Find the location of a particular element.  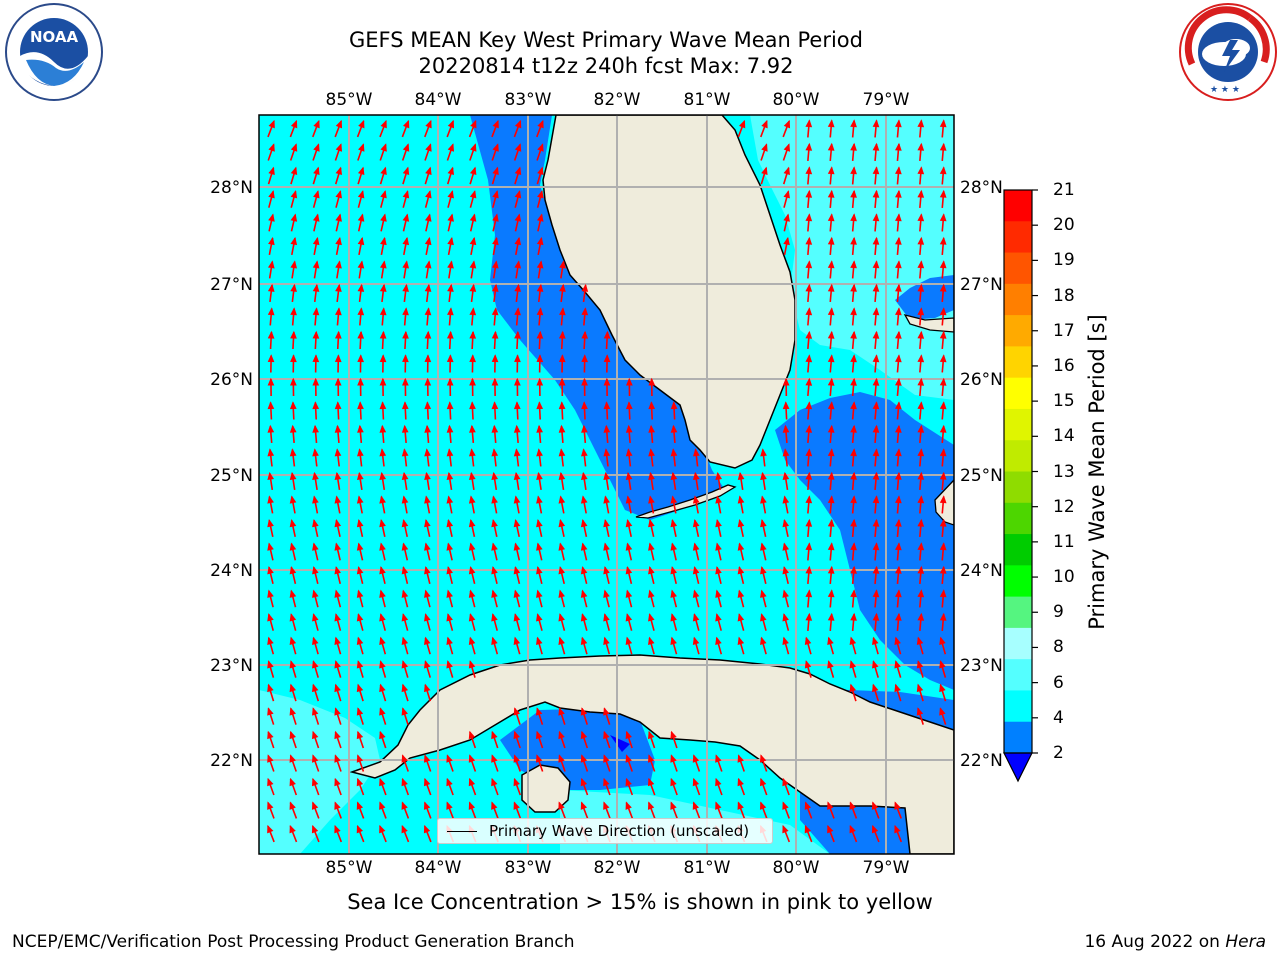

lat-label-left: 27°N is located at coordinates (231, 285).